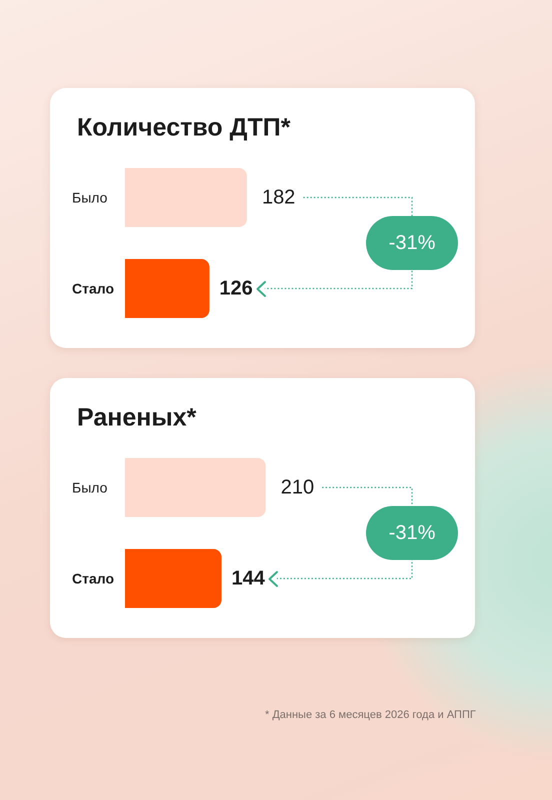 The width and height of the screenshot is (552, 800). I want to click on data-label: 126, so click(236, 289).